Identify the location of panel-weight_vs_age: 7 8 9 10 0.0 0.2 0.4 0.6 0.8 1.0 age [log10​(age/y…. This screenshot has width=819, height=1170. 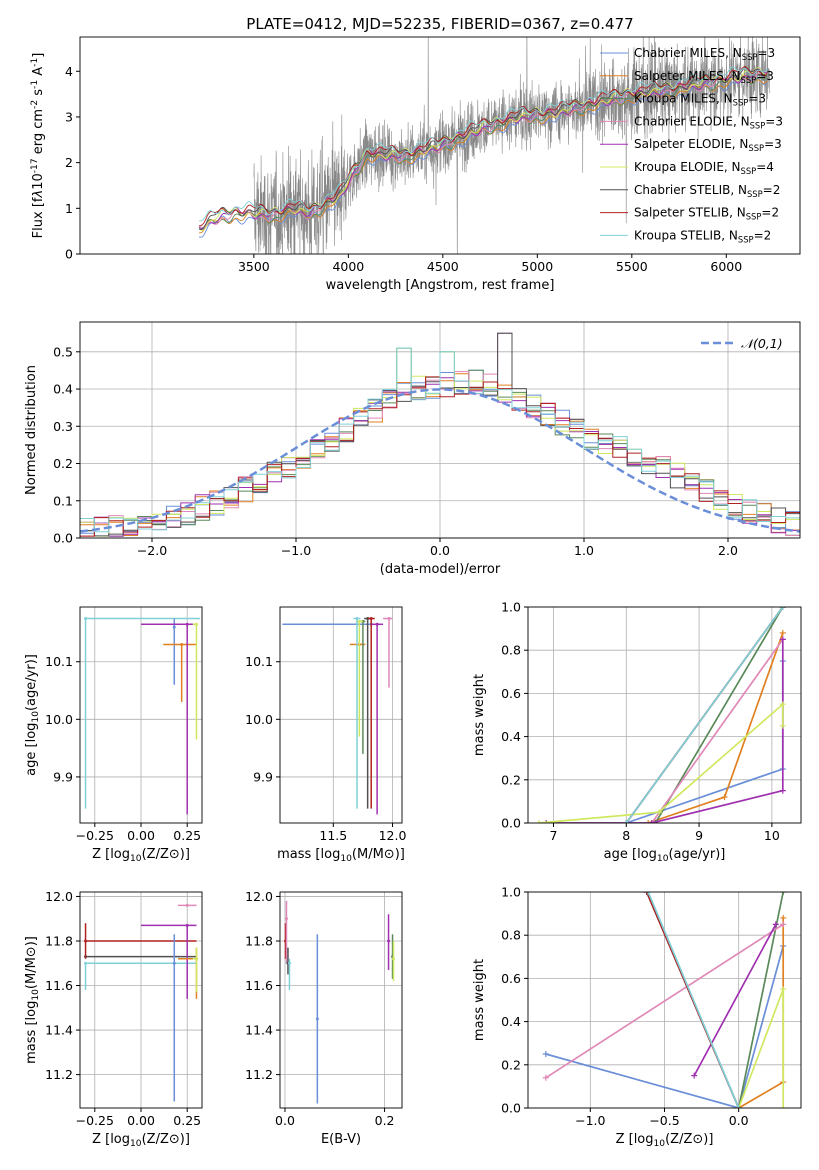
(637, 732).